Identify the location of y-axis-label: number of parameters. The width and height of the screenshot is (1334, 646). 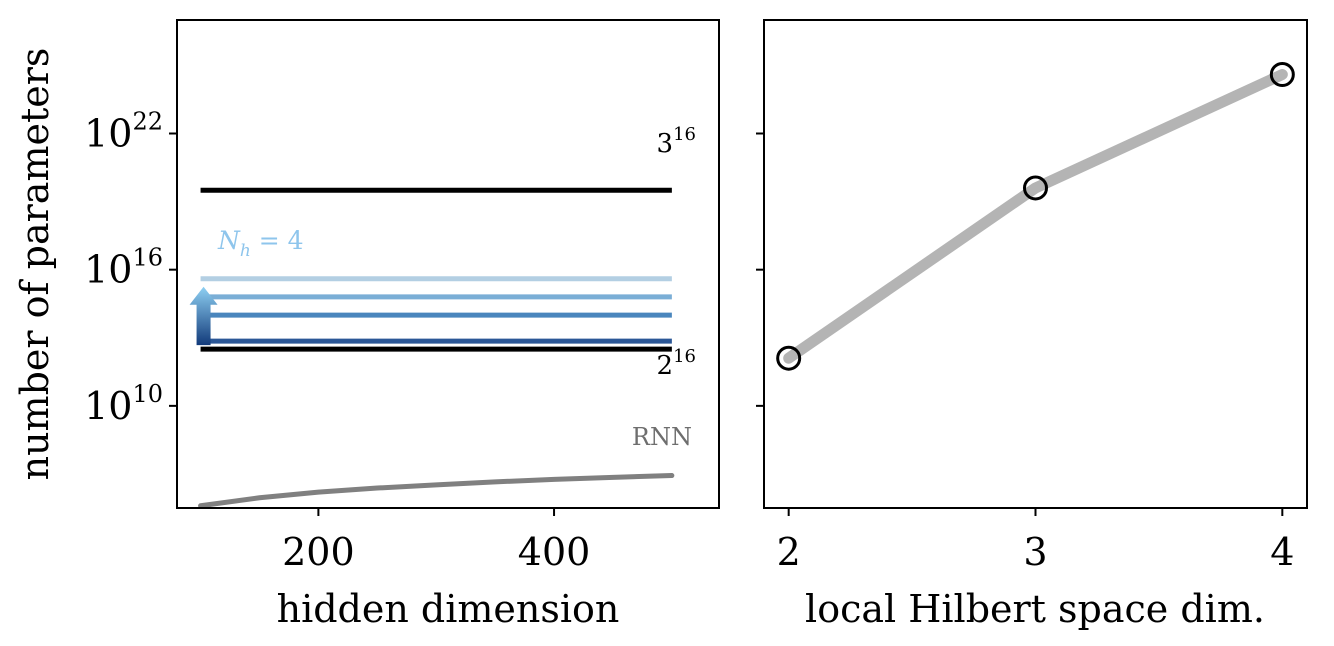
(35, 264).